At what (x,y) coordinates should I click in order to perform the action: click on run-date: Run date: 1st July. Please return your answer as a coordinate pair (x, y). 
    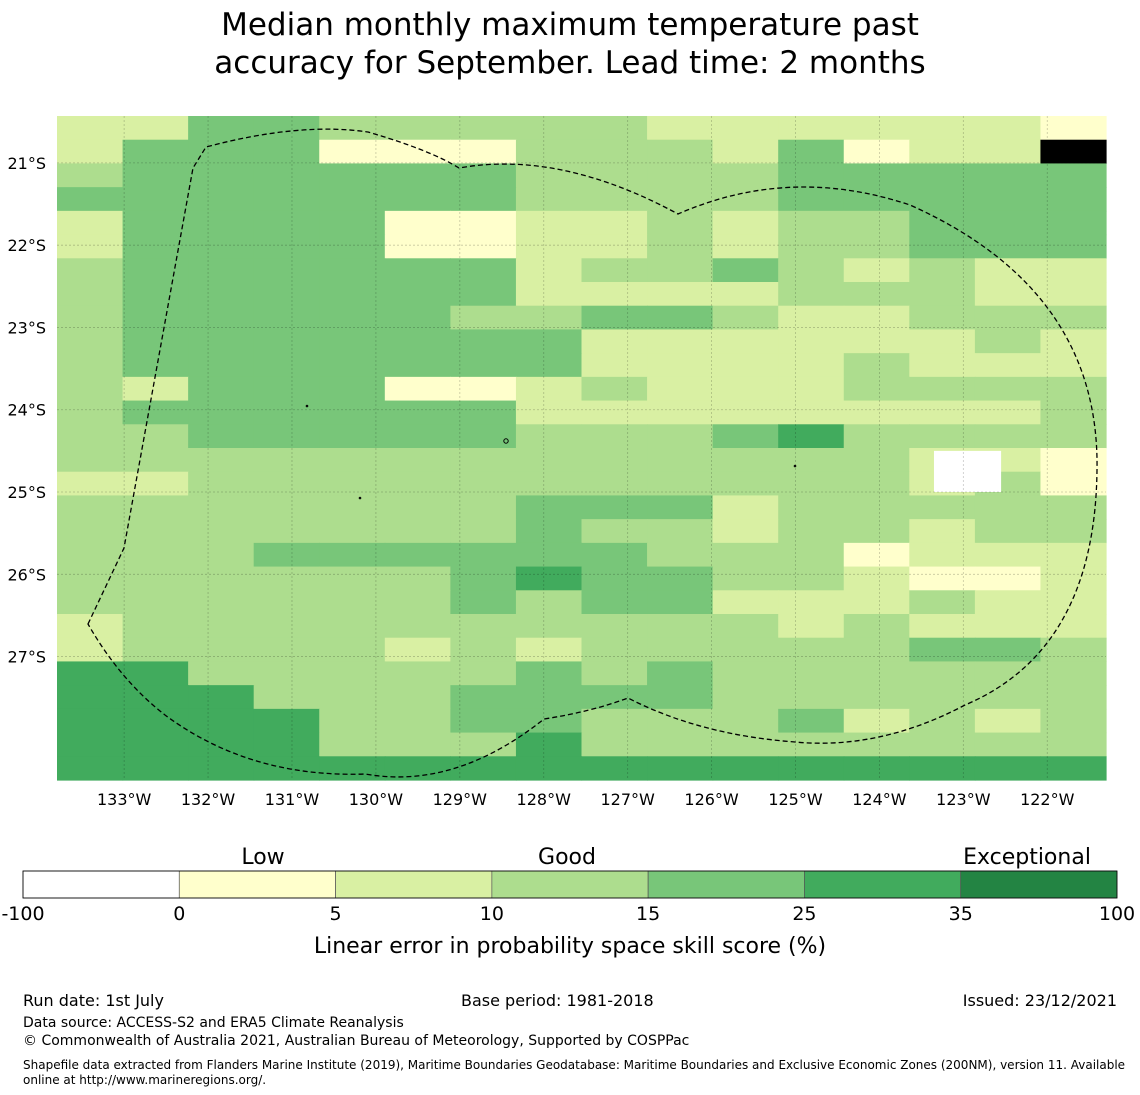
    Looking at the image, I should click on (93, 1000).